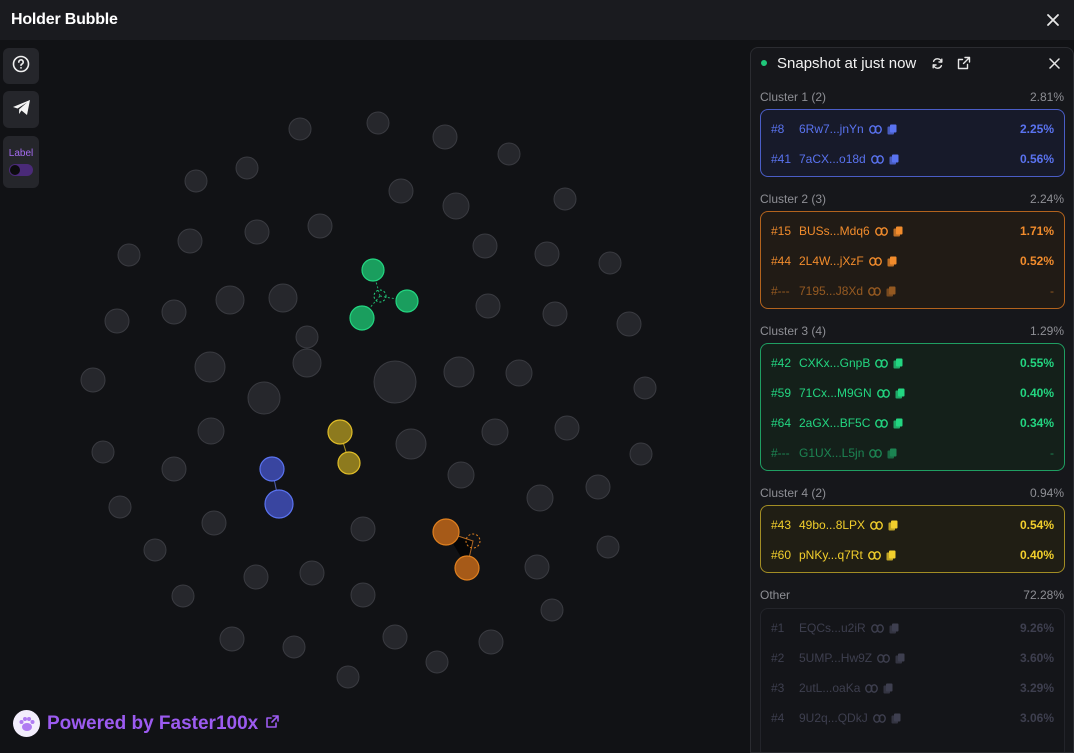 Image resolution: width=1074 pixels, height=753 pixels. Describe the element at coordinates (912, 453) in the screenshot. I see `holder-row: #--- G1UX...L5jn -` at that location.